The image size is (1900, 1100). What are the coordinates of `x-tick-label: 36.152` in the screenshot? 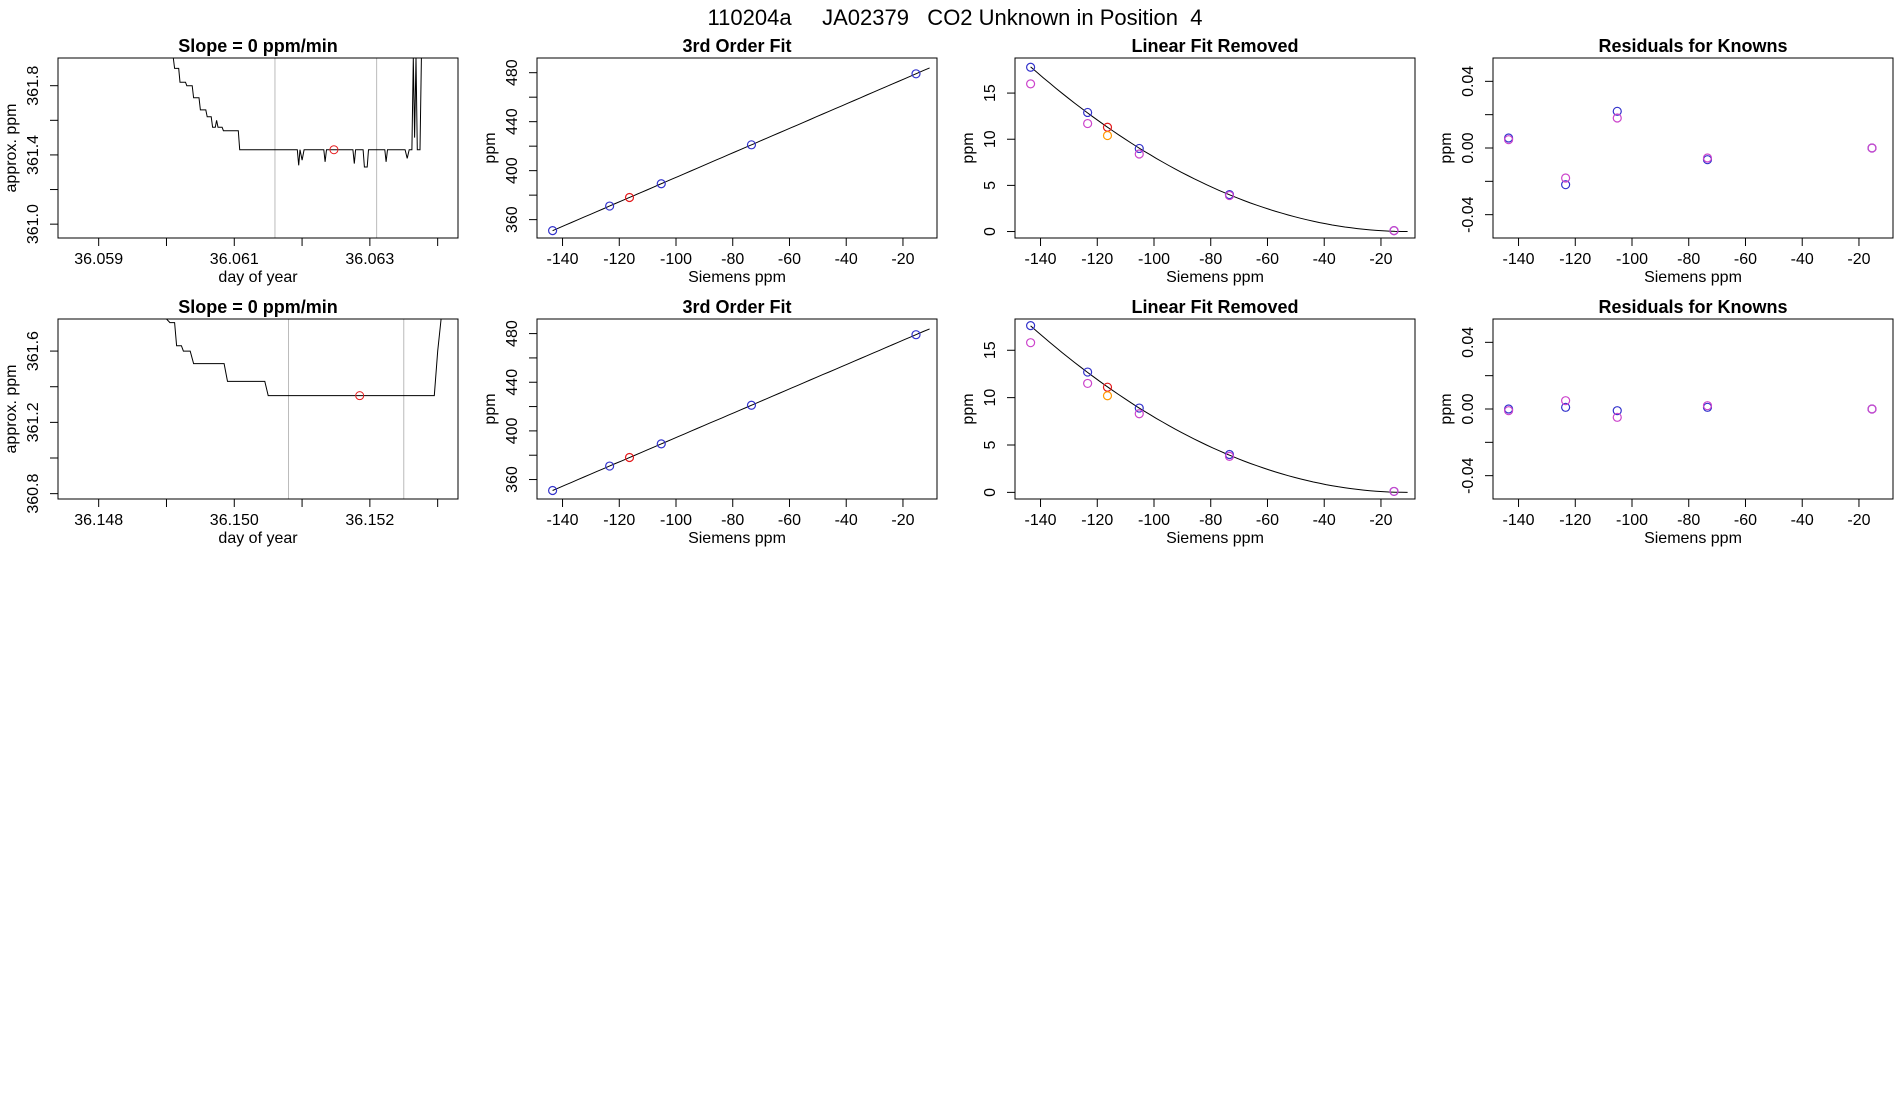 It's located at (369, 520).